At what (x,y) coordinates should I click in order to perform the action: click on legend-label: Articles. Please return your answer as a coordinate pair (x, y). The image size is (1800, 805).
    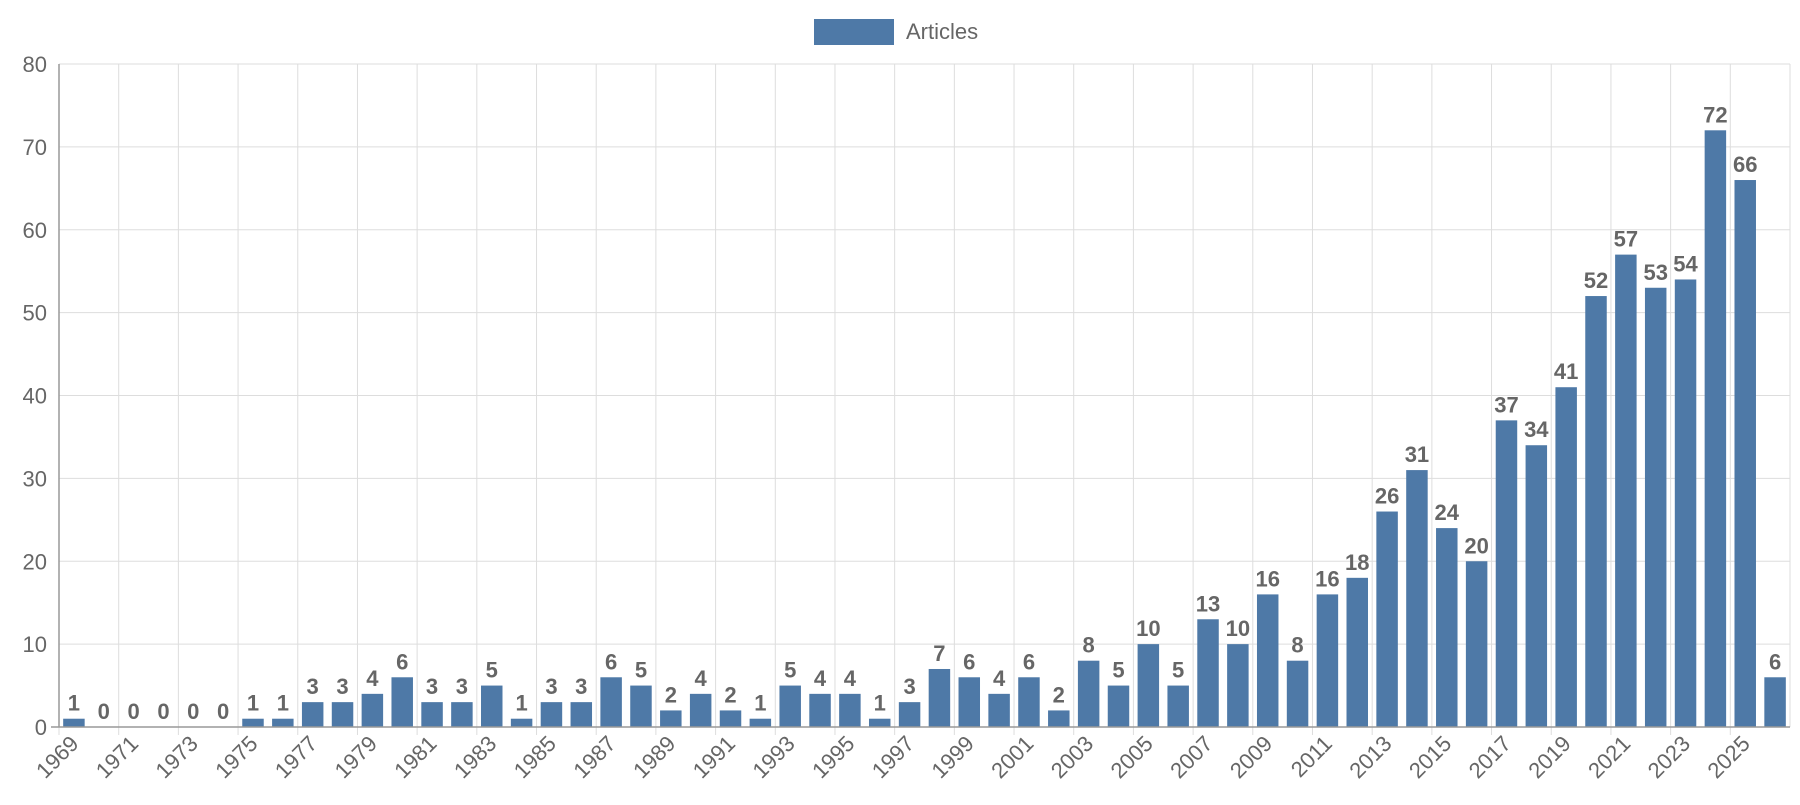
    Looking at the image, I should click on (942, 31).